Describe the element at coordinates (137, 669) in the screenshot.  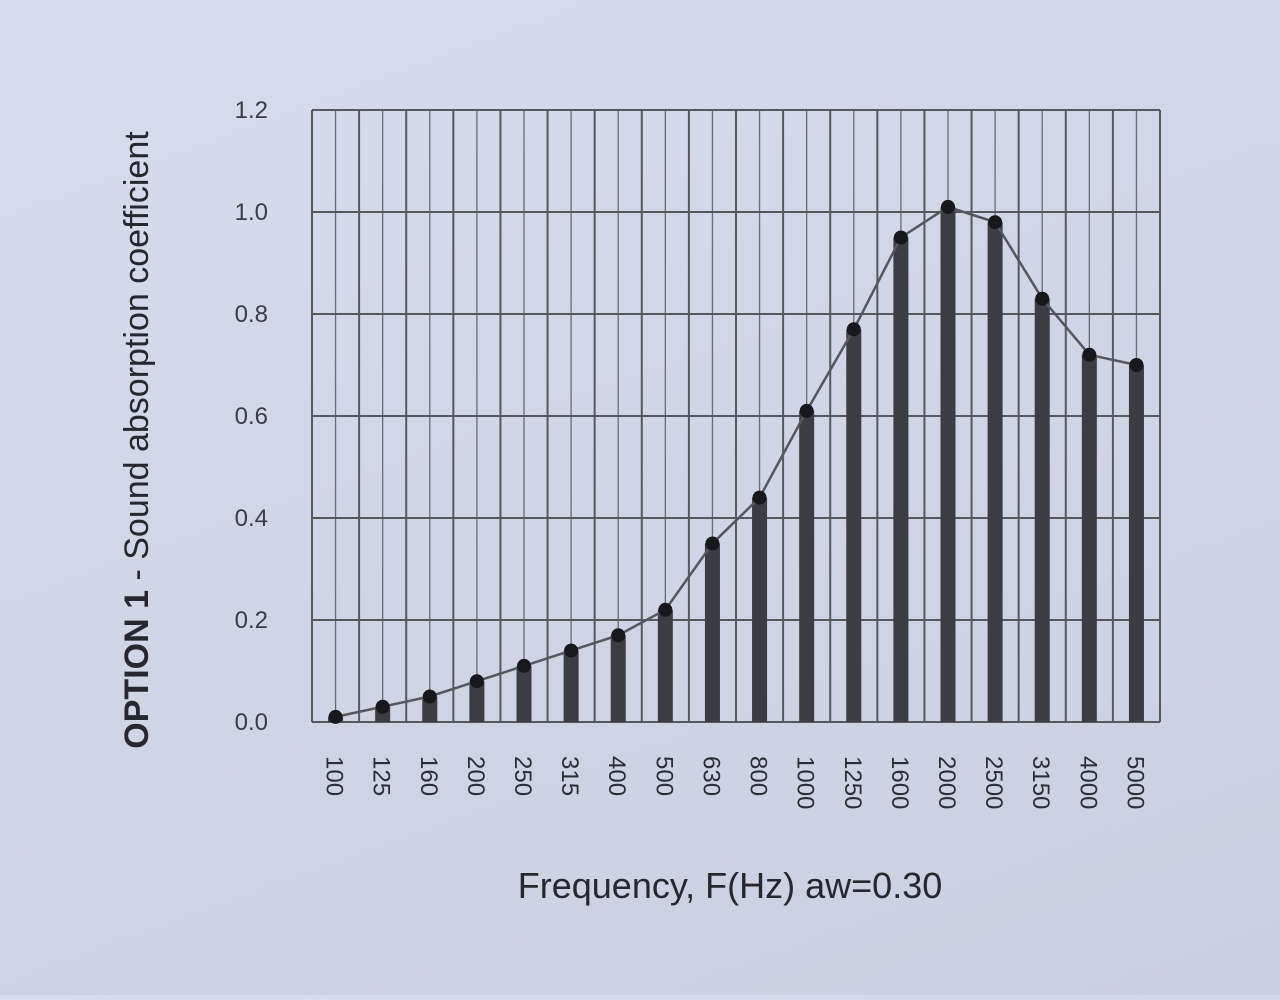
I see `y-axis-title-prefix: OPTION 1` at that location.